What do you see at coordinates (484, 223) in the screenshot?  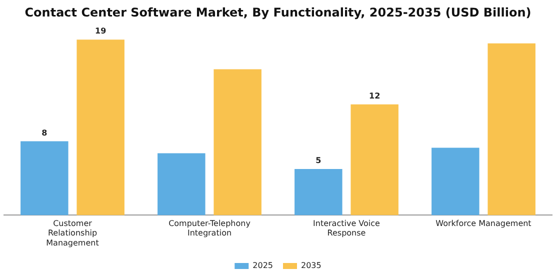 I see `x-tick-label: Workforce Management` at bounding box center [484, 223].